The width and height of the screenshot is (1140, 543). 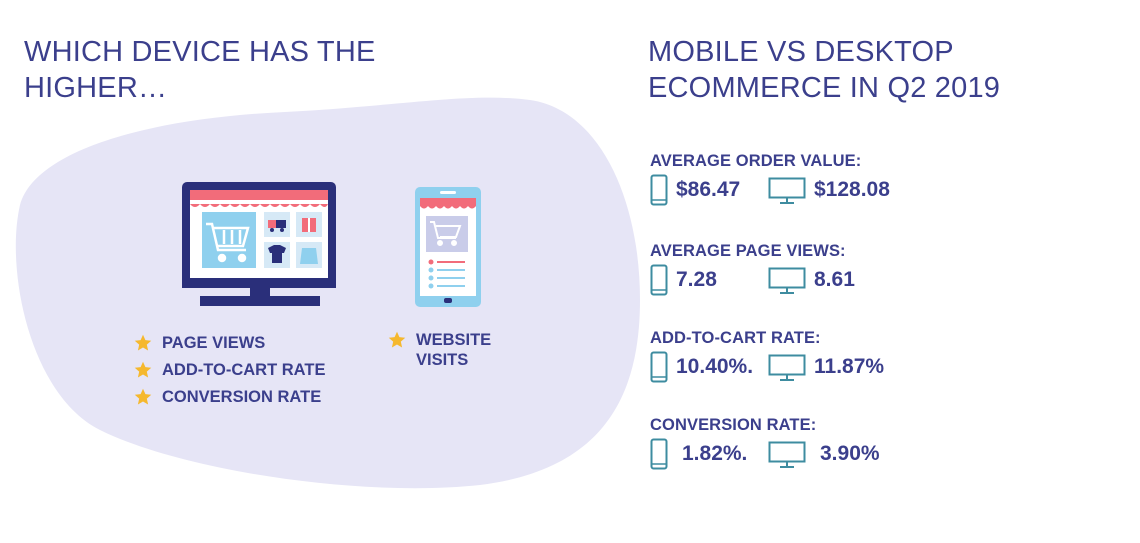 What do you see at coordinates (259, 244) in the screenshot?
I see `desktop-shop-illustration` at bounding box center [259, 244].